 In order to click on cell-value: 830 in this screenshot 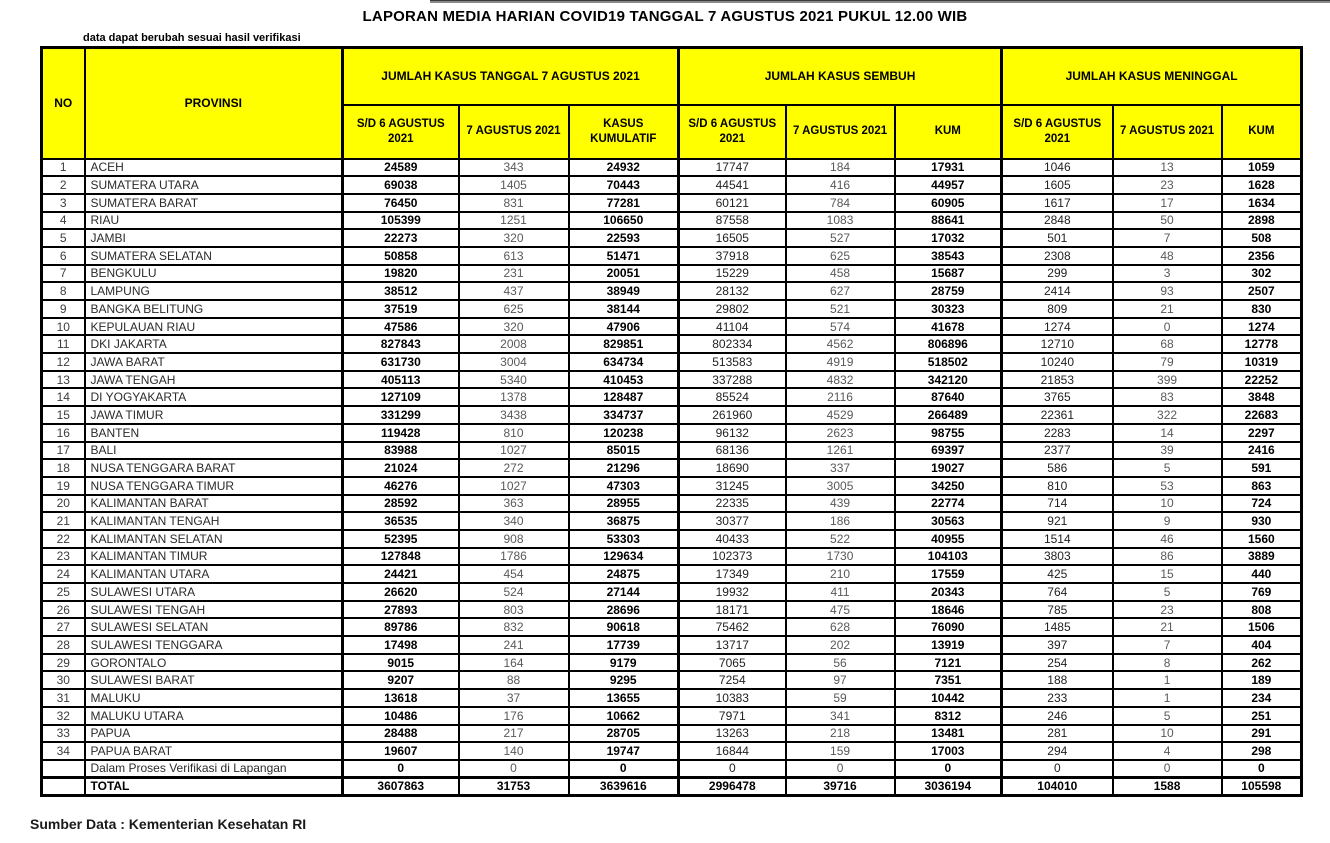, I will do `click(1261, 309)`.